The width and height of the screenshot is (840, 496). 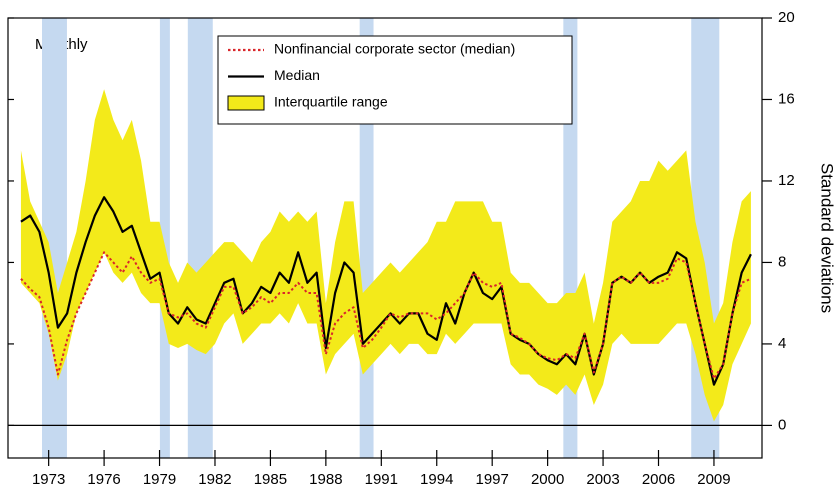 I want to click on y-tick-label: 0, so click(x=782, y=424).